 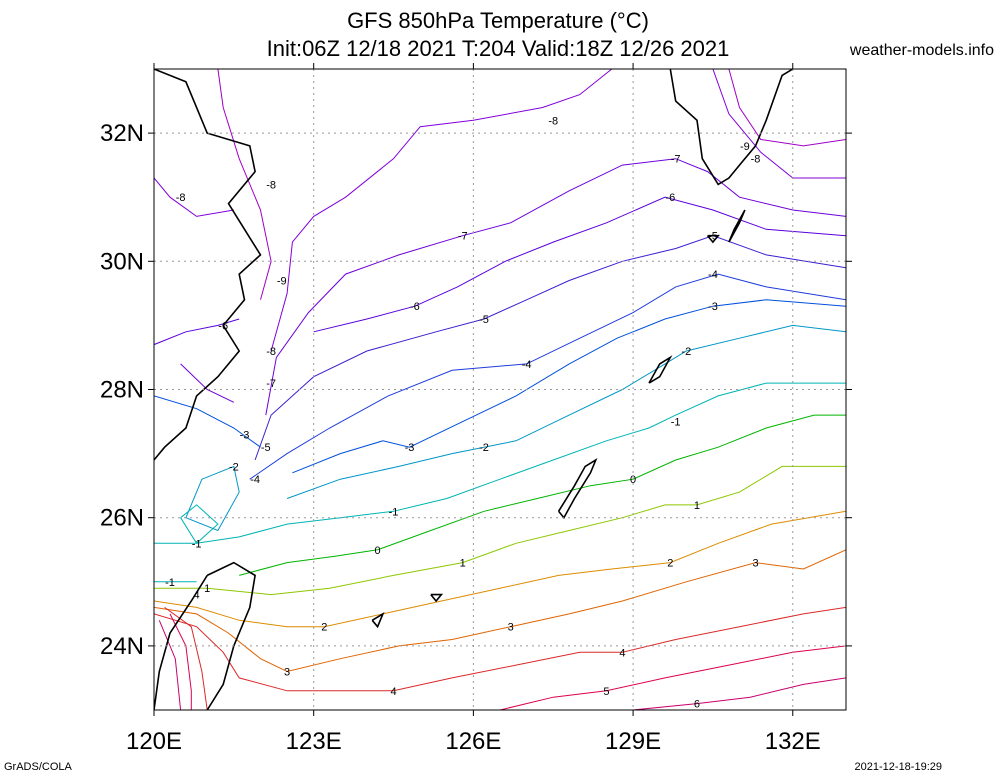 I want to click on map-title: GFS 850hPa Temperature (°C), so click(x=498, y=20).